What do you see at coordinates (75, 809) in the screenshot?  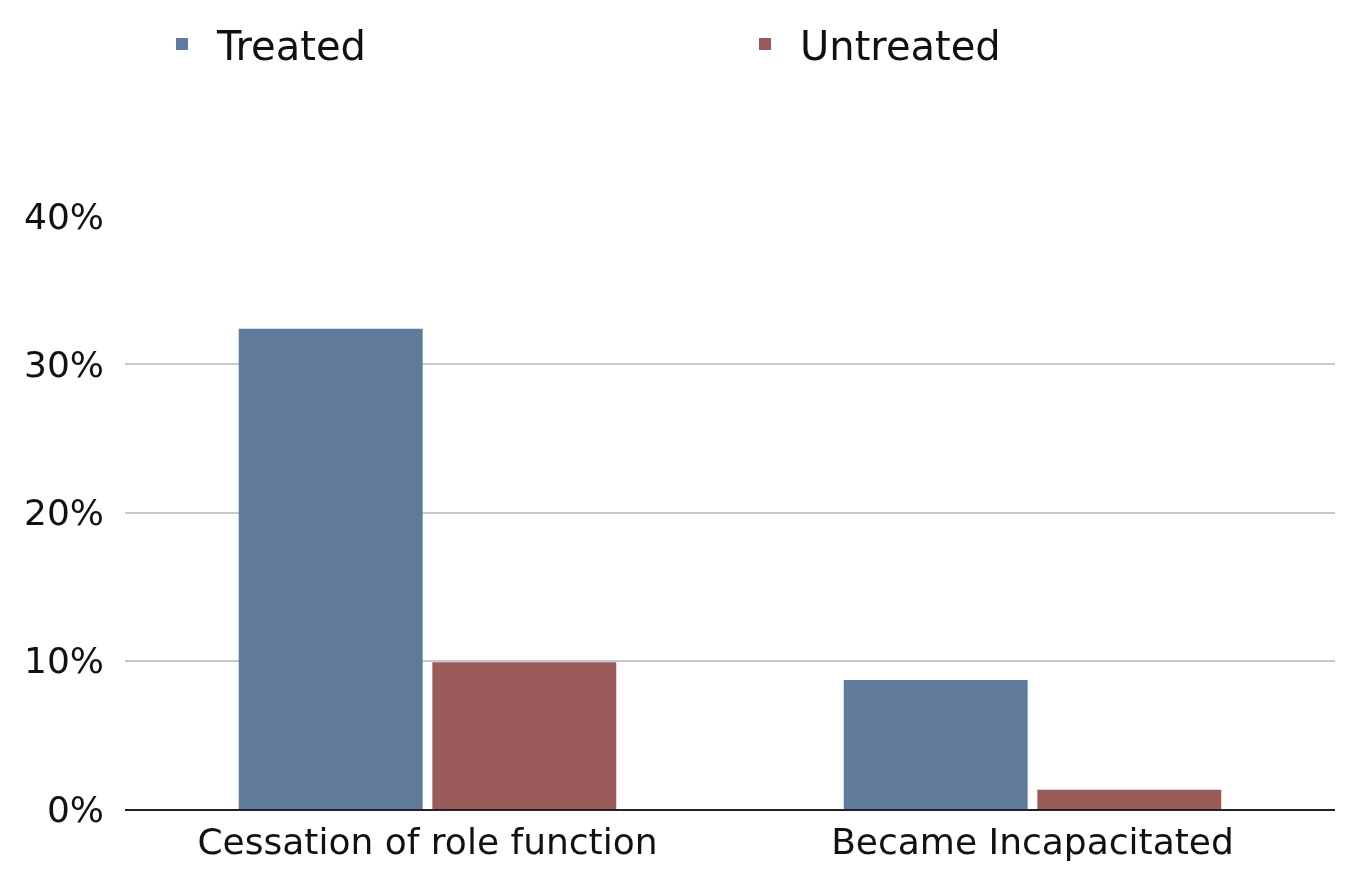 I see `y-tick-label: 0%` at bounding box center [75, 809].